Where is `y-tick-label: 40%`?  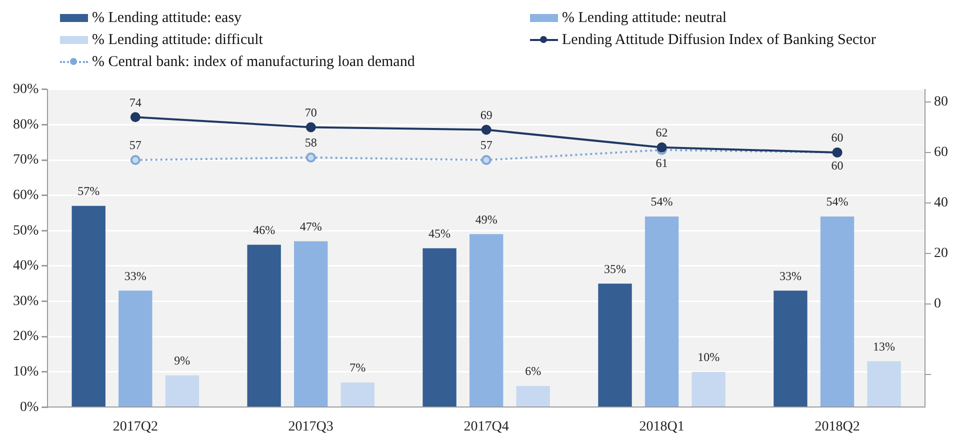 y-tick-label: 40% is located at coordinates (25, 266).